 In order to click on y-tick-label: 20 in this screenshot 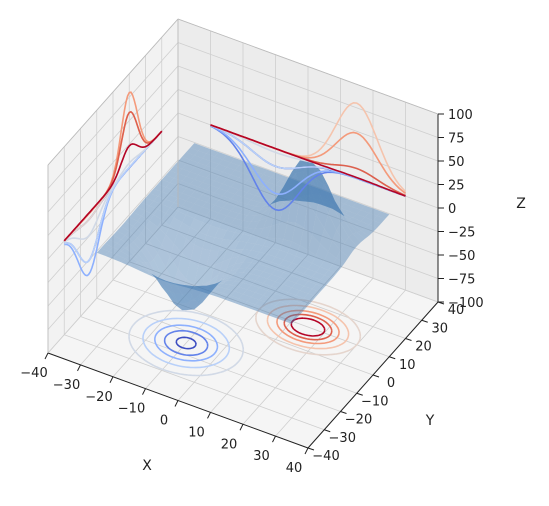, I will do `click(423, 347)`.